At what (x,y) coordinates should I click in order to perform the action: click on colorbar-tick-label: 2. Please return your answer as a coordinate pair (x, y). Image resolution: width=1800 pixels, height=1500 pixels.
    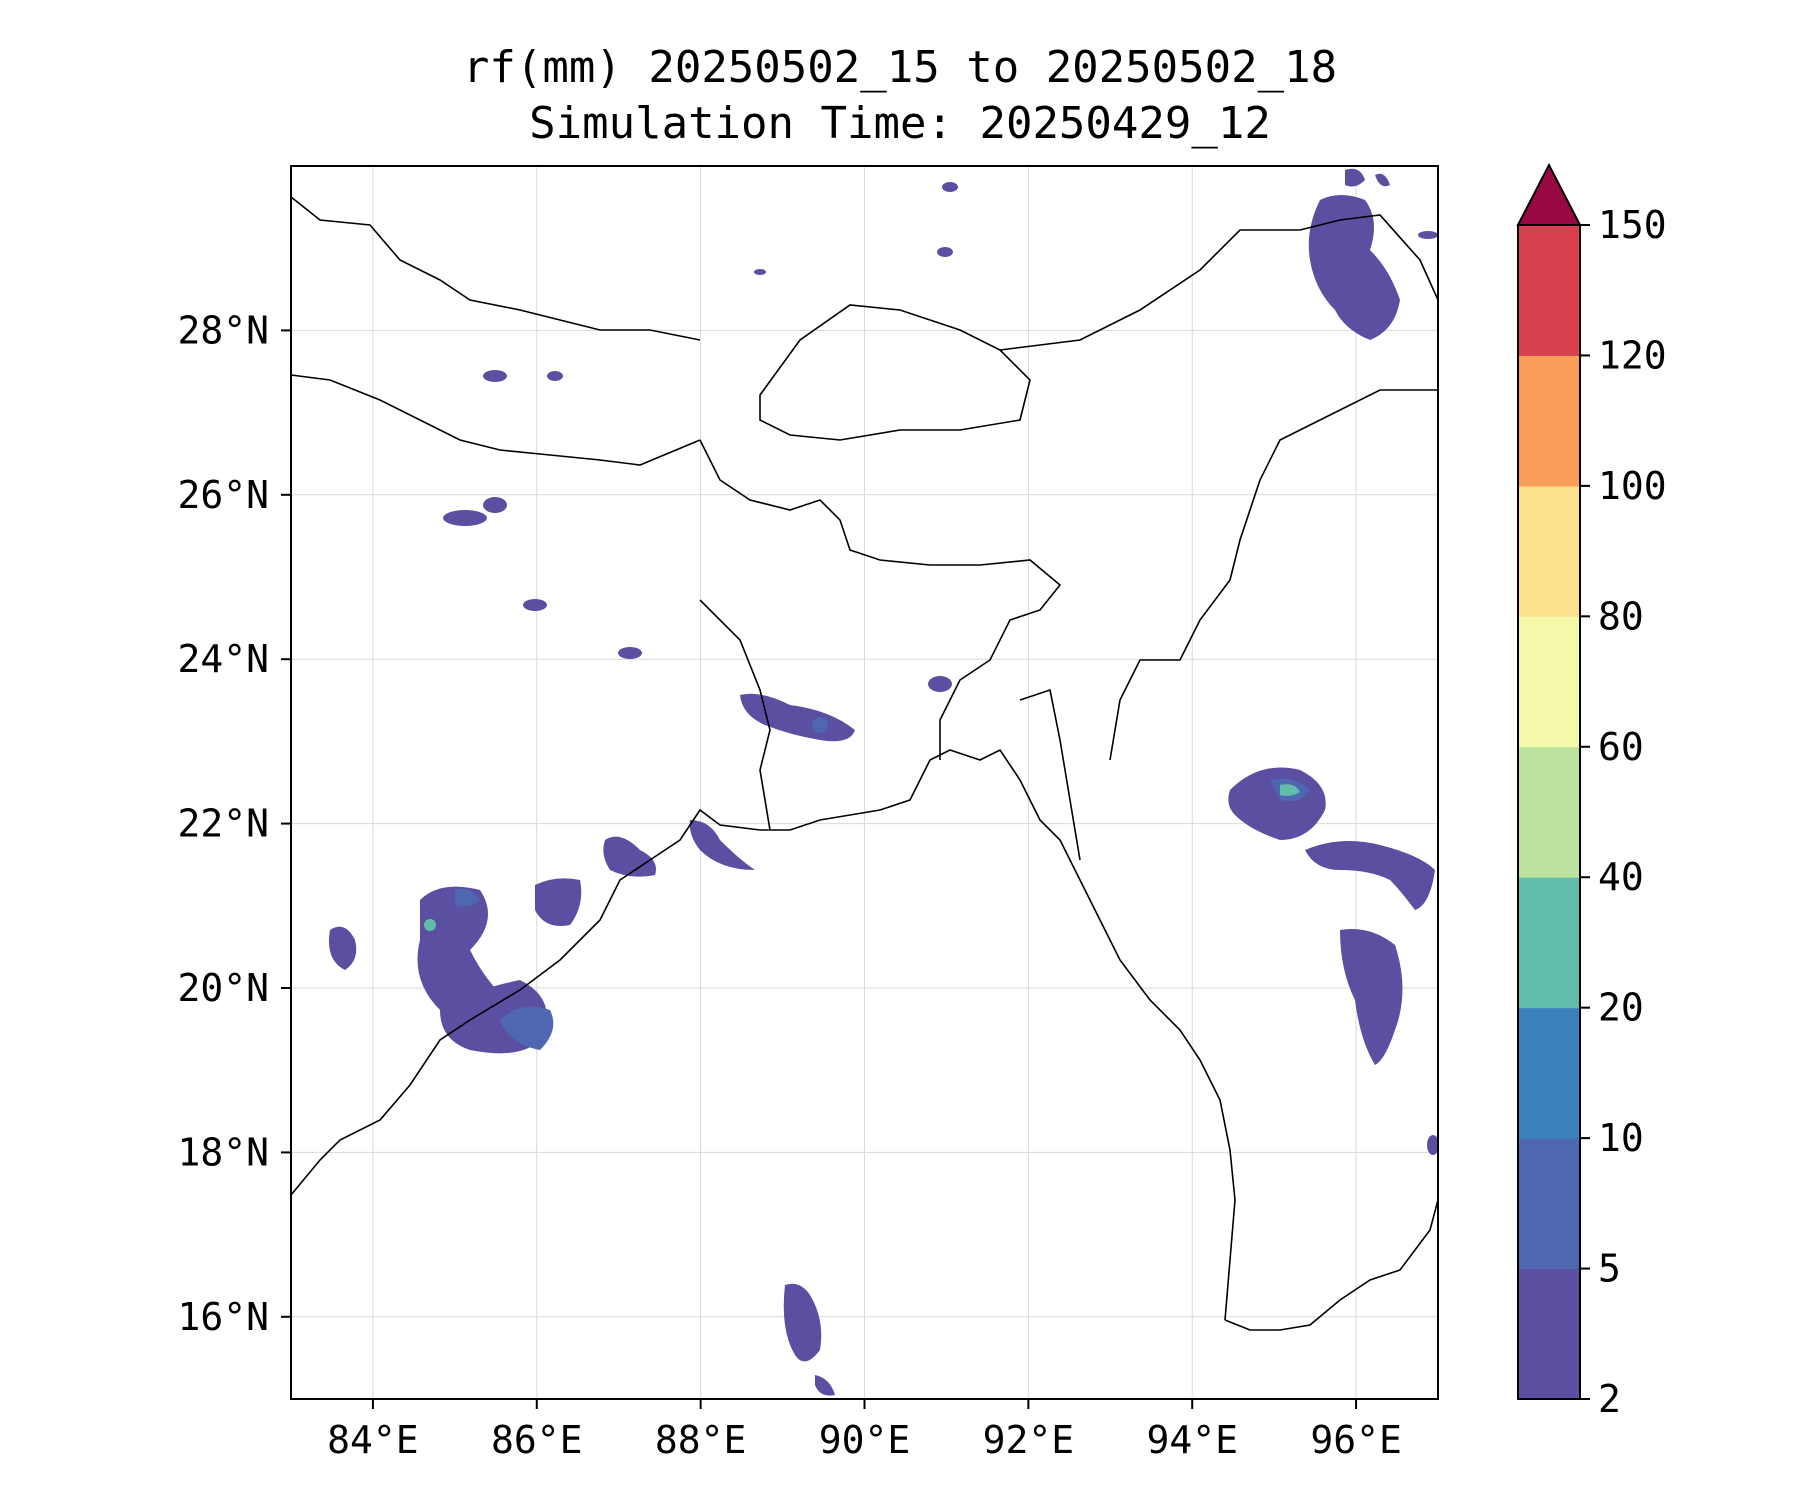
    Looking at the image, I should click on (1609, 1399).